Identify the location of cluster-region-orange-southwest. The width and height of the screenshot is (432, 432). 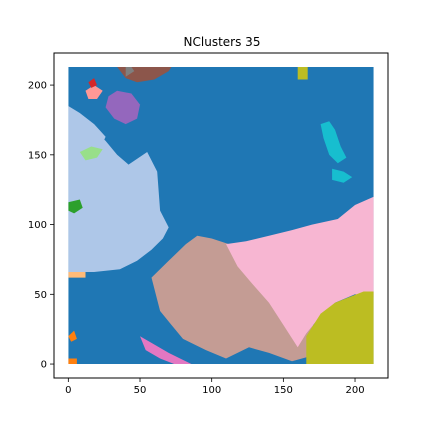
(72, 336).